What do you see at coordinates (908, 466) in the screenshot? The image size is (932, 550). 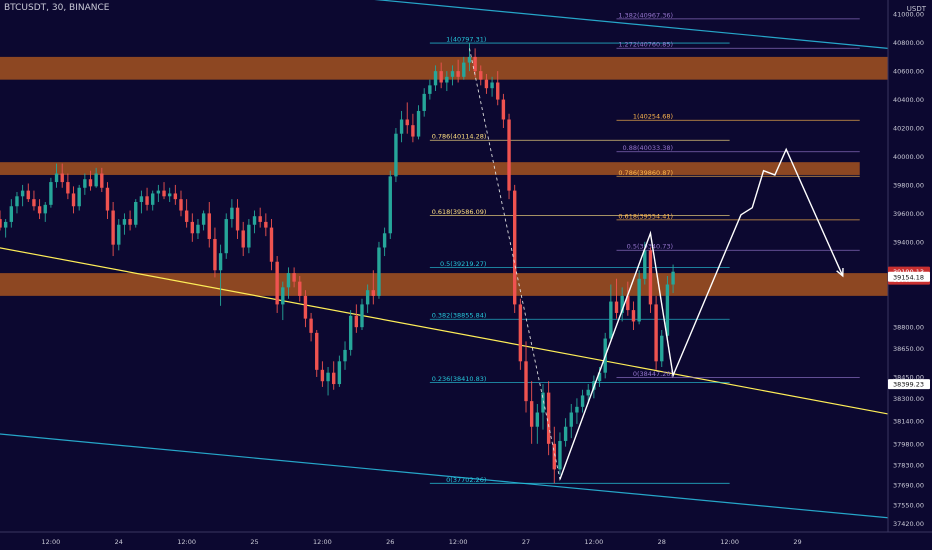 I see `y-tick-label: 37830.00` at bounding box center [908, 466].